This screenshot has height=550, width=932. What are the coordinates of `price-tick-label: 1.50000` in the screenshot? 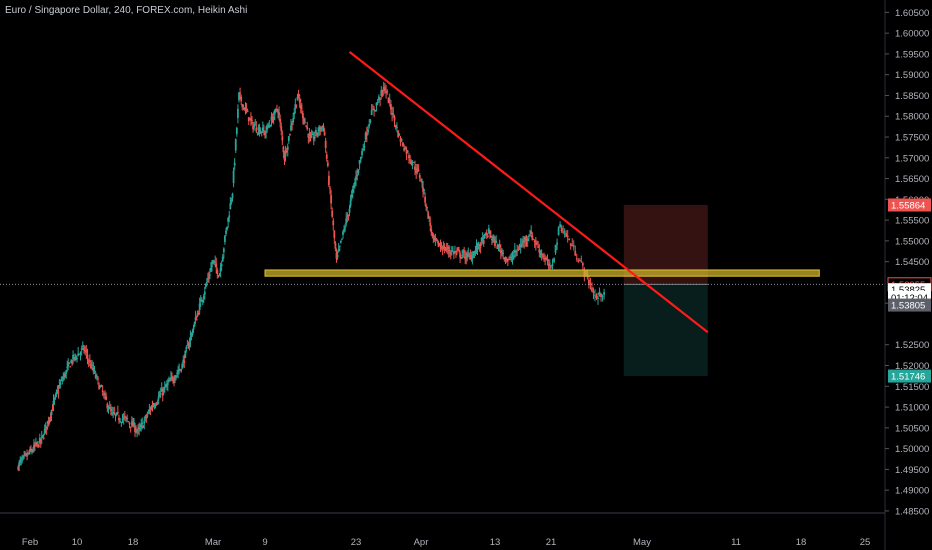 It's located at (912, 449).